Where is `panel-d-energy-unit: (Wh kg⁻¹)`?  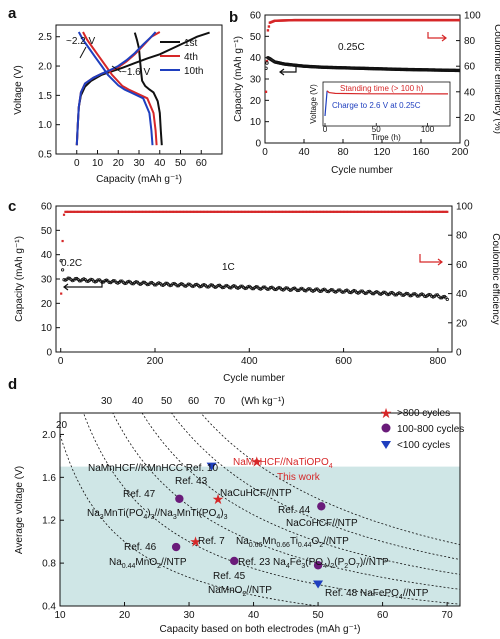 panel-d-energy-unit: (Wh kg⁻¹) is located at coordinates (263, 401).